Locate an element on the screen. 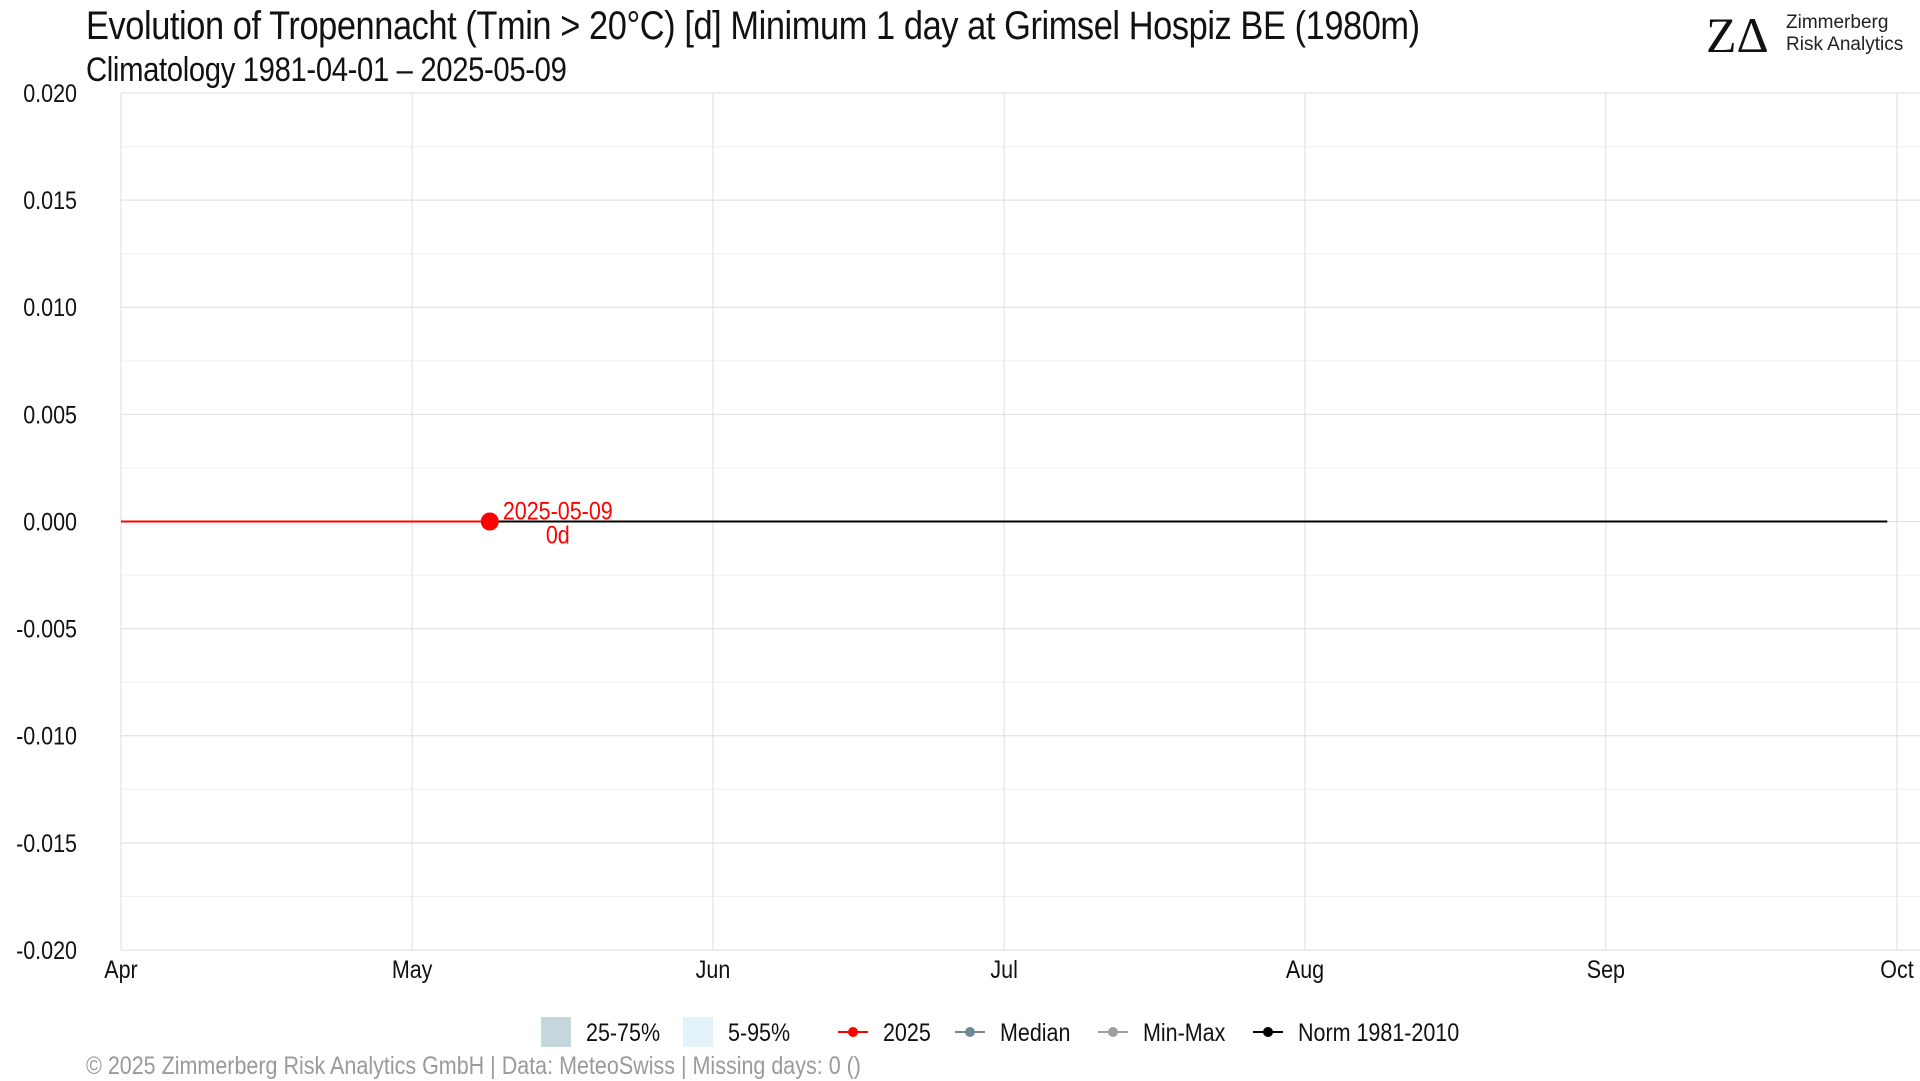  legend-label: Norm 1981-2010 is located at coordinates (1378, 1032).